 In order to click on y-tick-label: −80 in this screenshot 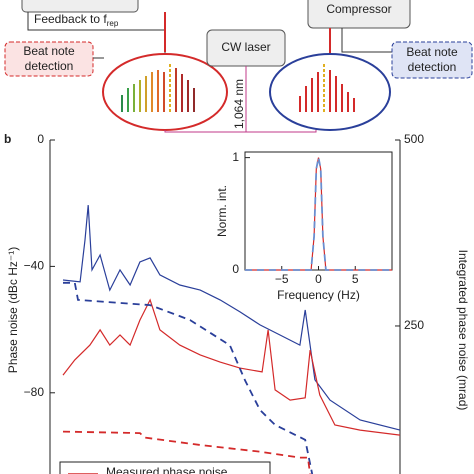, I will do `click(34, 392)`.